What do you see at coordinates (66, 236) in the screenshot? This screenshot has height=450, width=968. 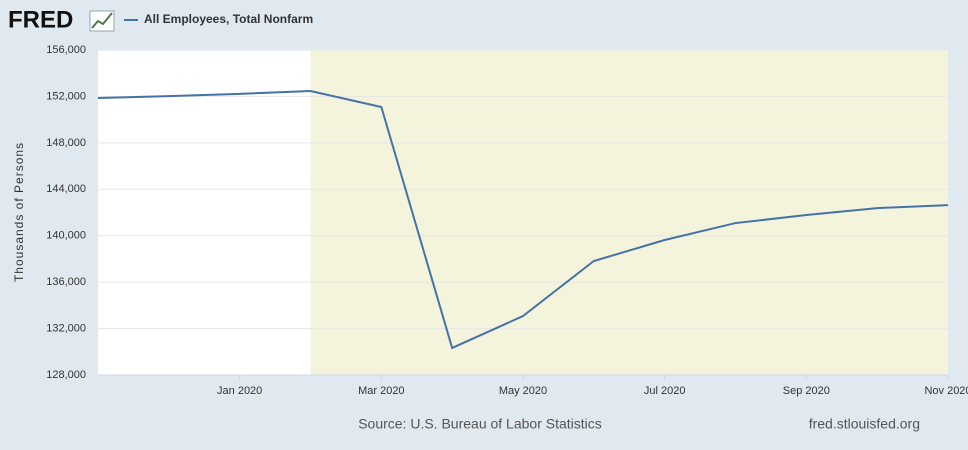 I see `y-tick-label: 140,000` at bounding box center [66, 236].